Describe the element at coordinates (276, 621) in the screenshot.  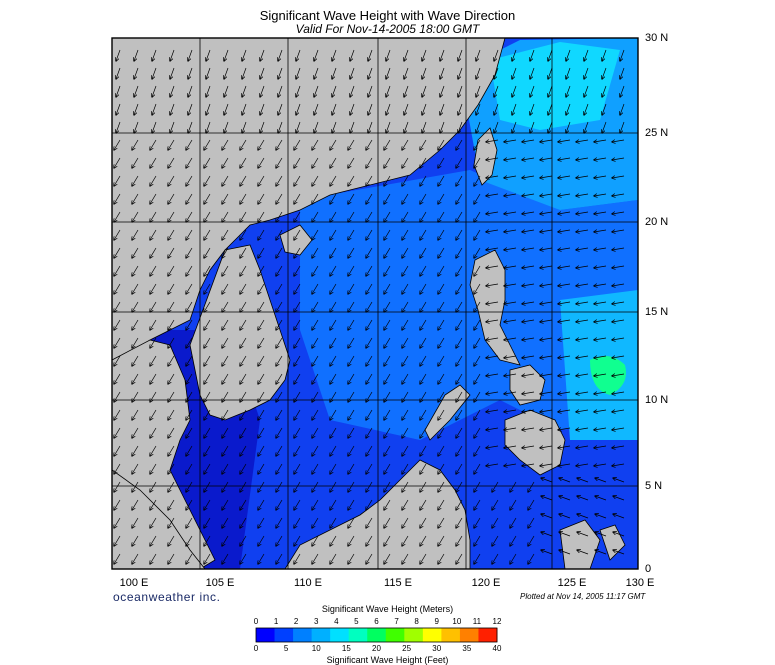
I see `colorbar-meter-tick: 1` at that location.